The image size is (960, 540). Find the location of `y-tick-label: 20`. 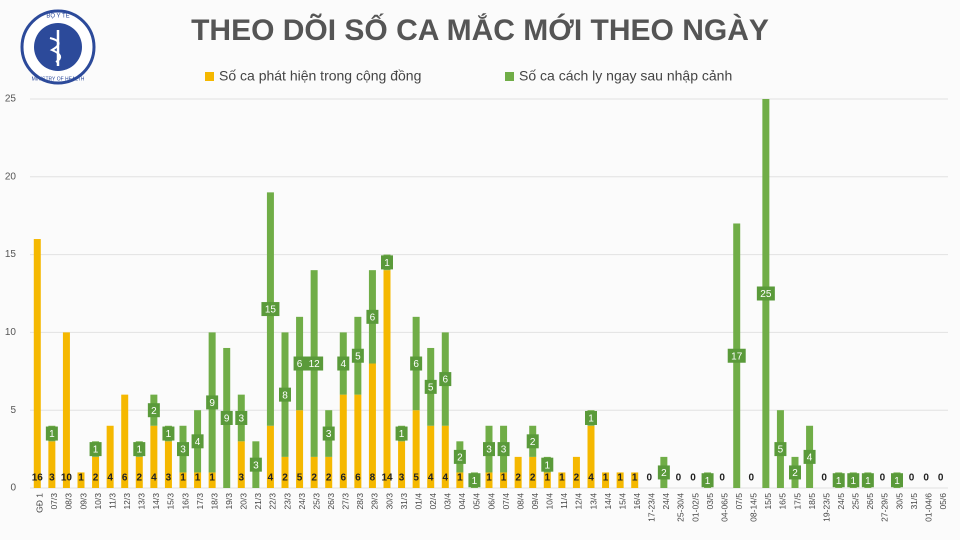

y-tick-label: 20 is located at coordinates (11, 176).